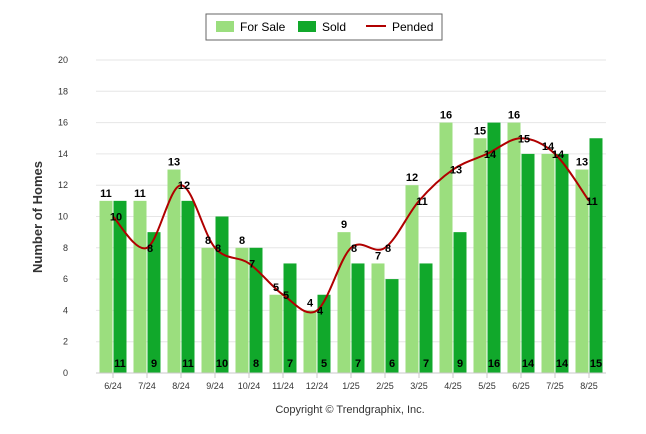 The height and width of the screenshot is (434, 646). I want to click on data-label-pended: 11, so click(422, 202).